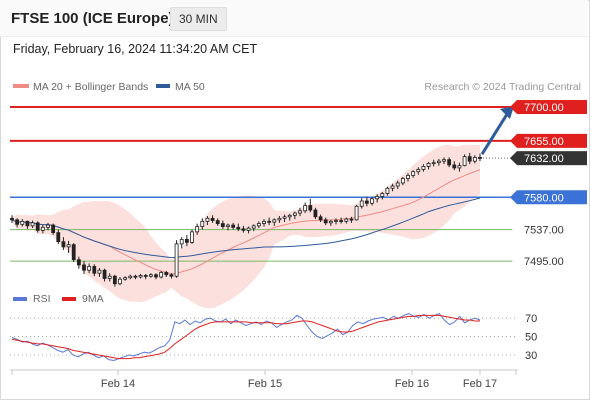  I want to click on x-tick-label: Feb 14, so click(118, 384).